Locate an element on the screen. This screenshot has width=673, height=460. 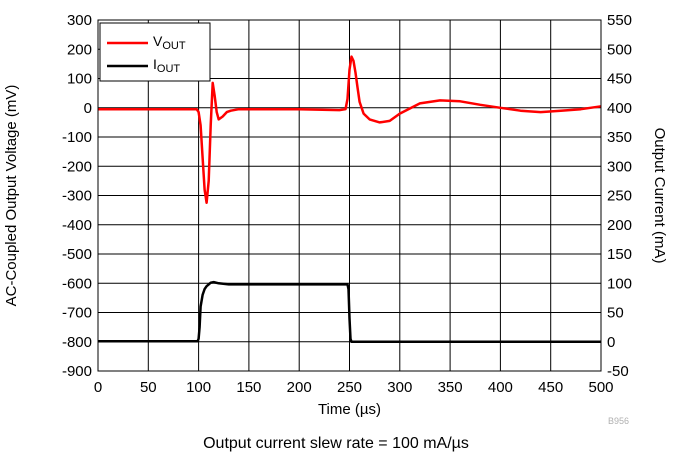
legend-label-iout-sub: OUT is located at coordinates (169, 69).